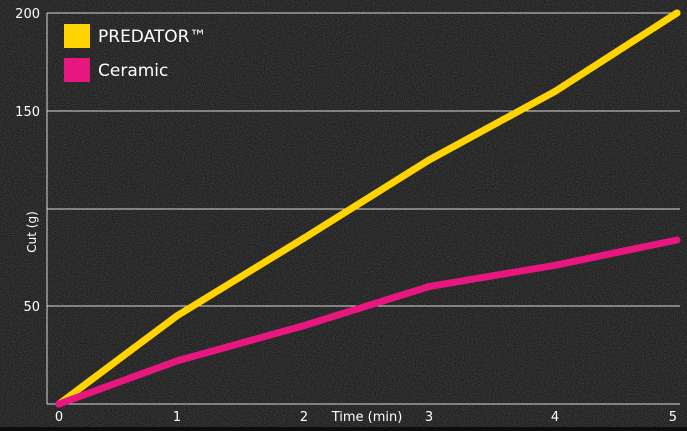 This screenshot has height=431, width=687. What do you see at coordinates (152, 37) in the screenshot?
I see `legend-label: PREDATOR™` at bounding box center [152, 37].